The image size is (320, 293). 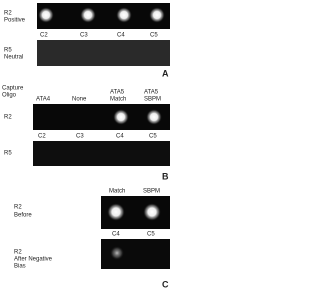 I want to click on column-header: None, so click(x=79, y=100).